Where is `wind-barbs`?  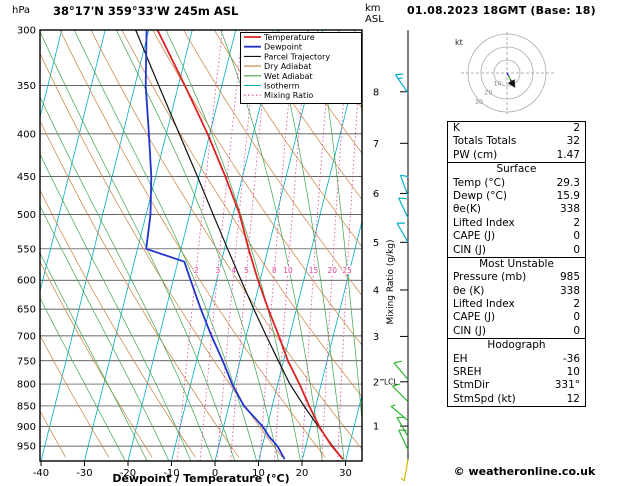 wind-barbs is located at coordinates (399, 277).